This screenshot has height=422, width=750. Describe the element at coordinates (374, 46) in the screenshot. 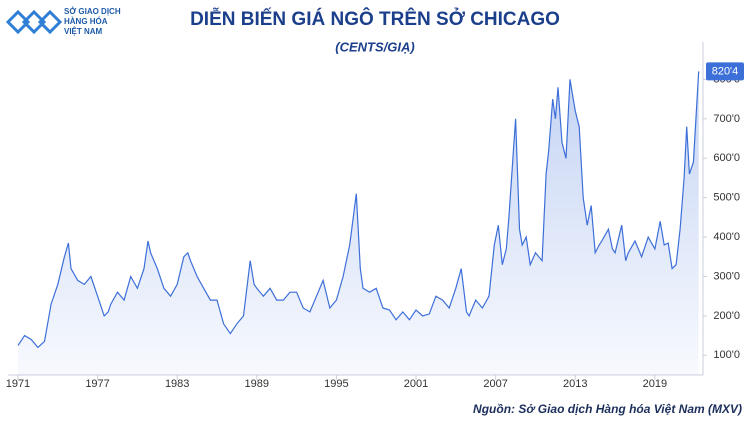

I see `chart-subtitle: (CENTS/GIẠ)` at that location.